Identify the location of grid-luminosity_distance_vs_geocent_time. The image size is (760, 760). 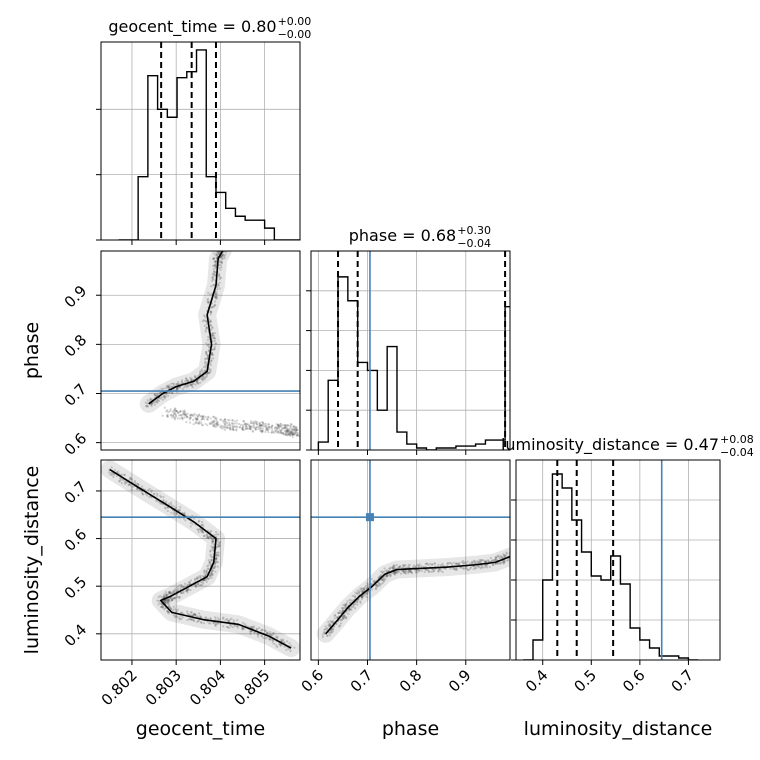
(200, 560).